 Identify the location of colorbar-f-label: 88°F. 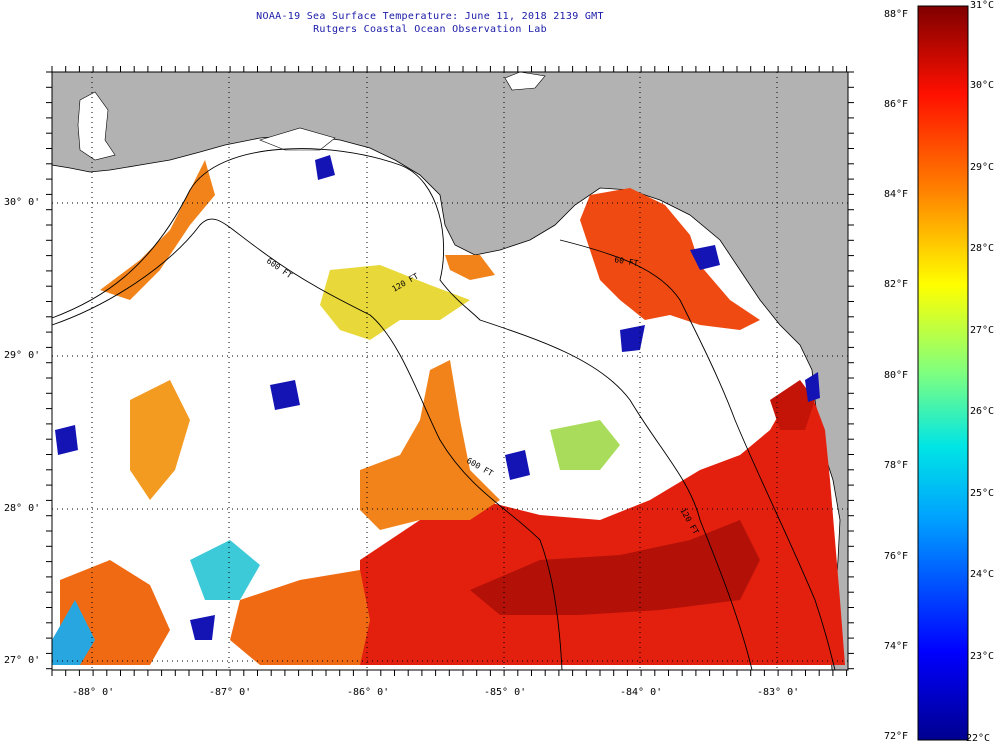
(896, 14).